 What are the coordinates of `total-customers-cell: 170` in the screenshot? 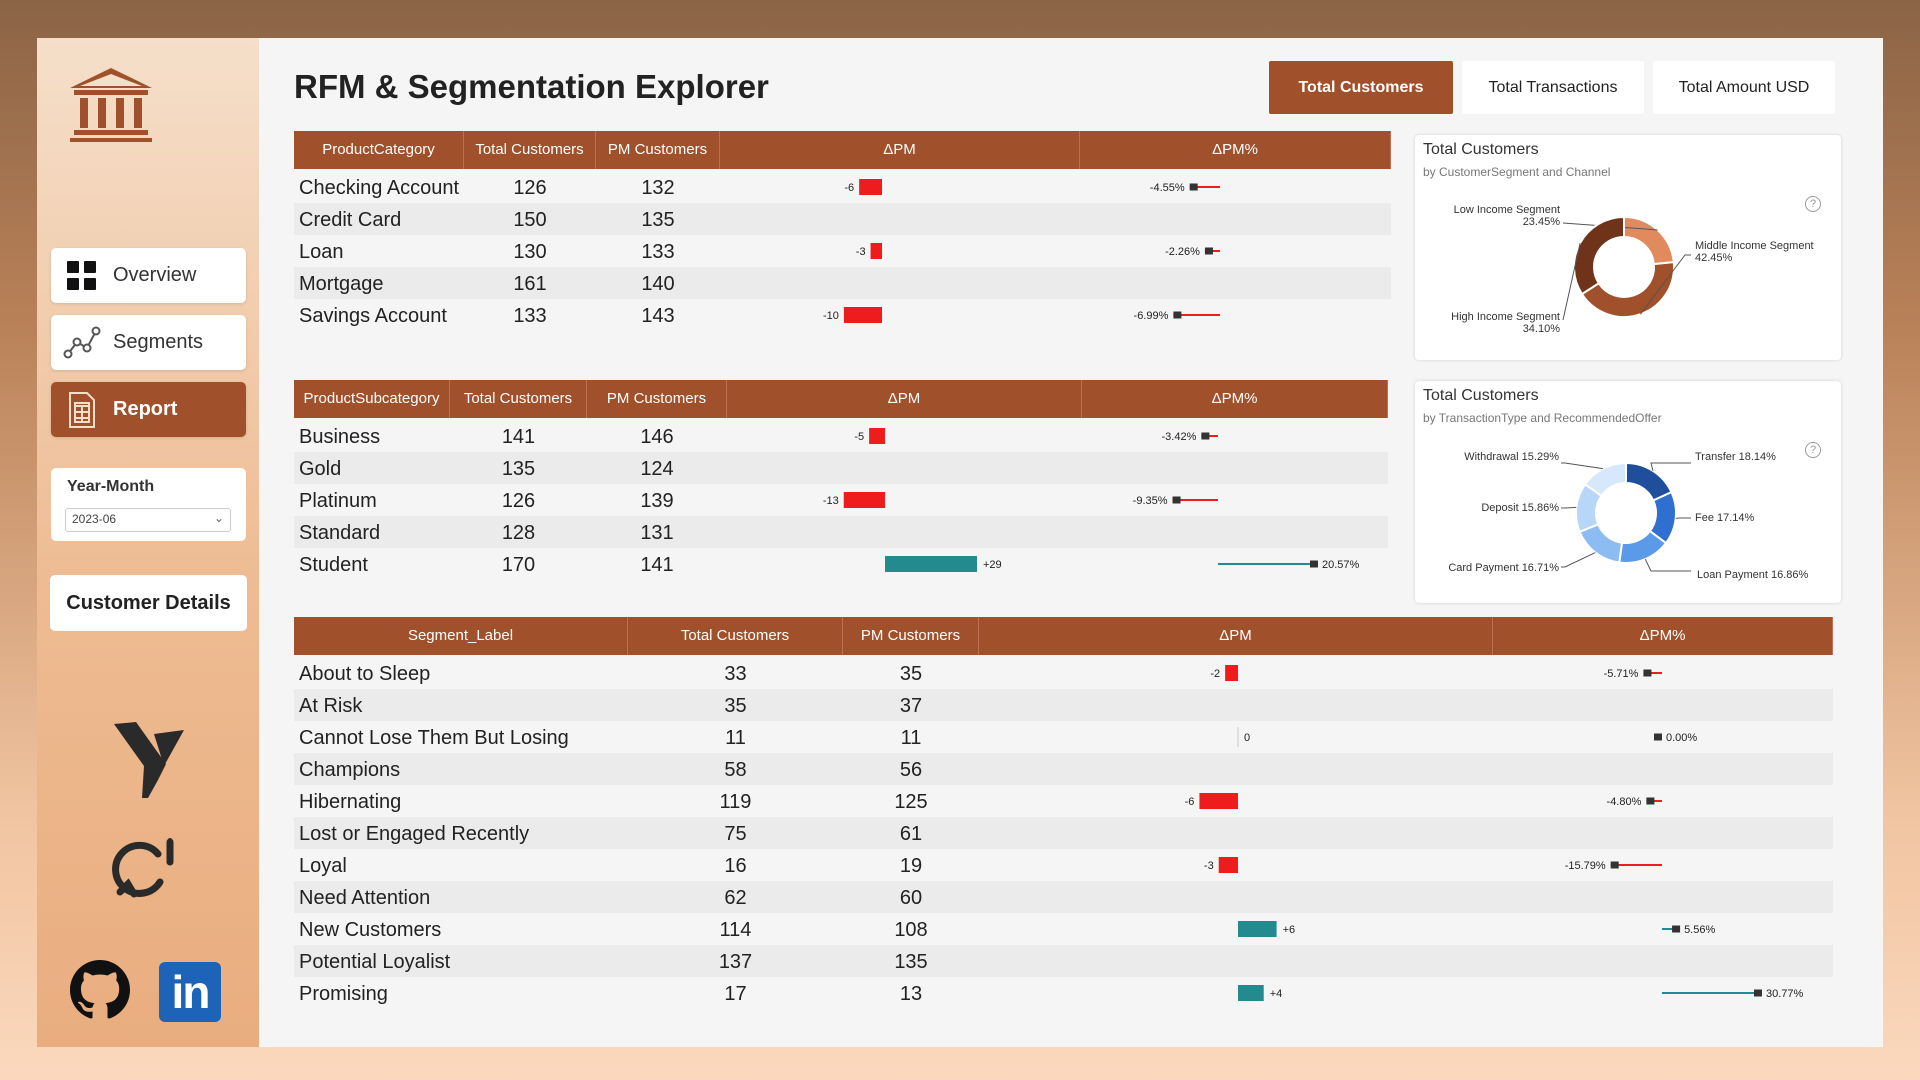 It's located at (518, 565).